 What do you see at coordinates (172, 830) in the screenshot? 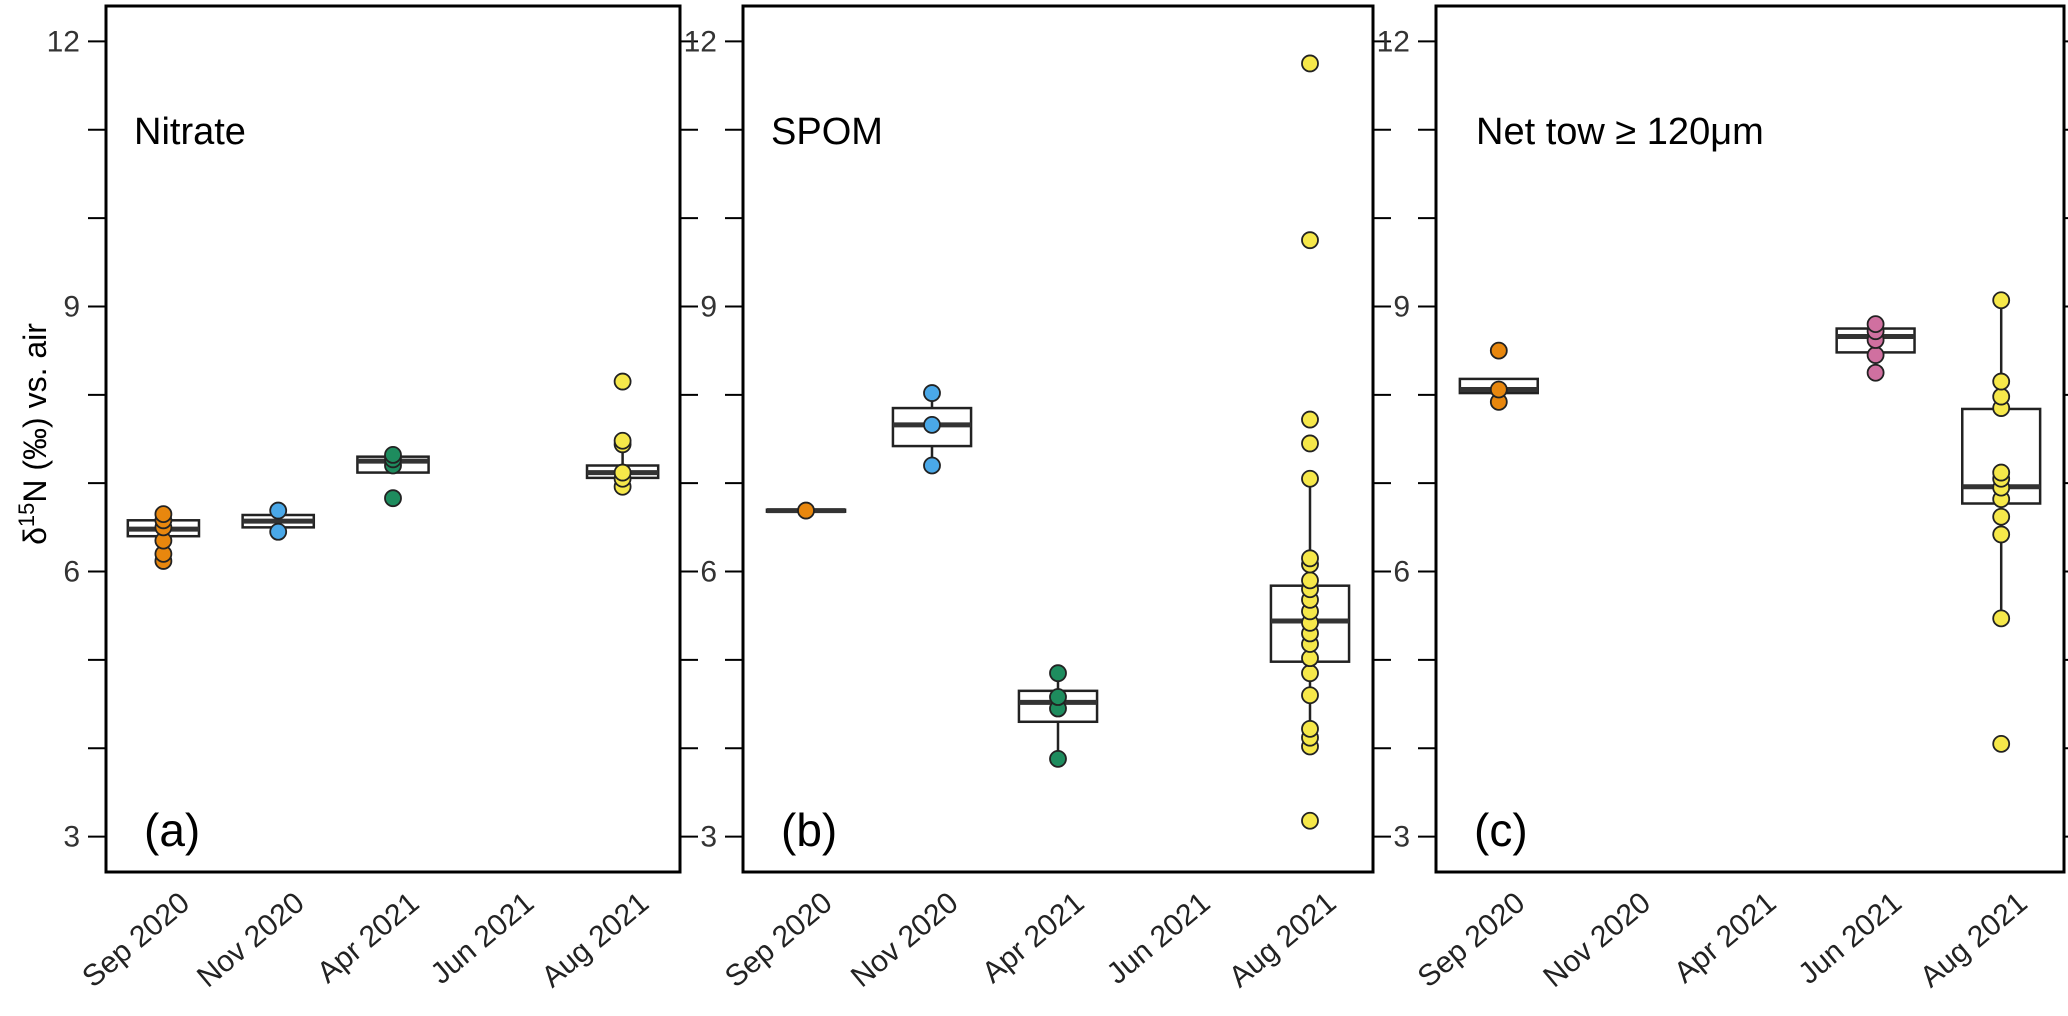
I see `panel-letter: (a)` at bounding box center [172, 830].